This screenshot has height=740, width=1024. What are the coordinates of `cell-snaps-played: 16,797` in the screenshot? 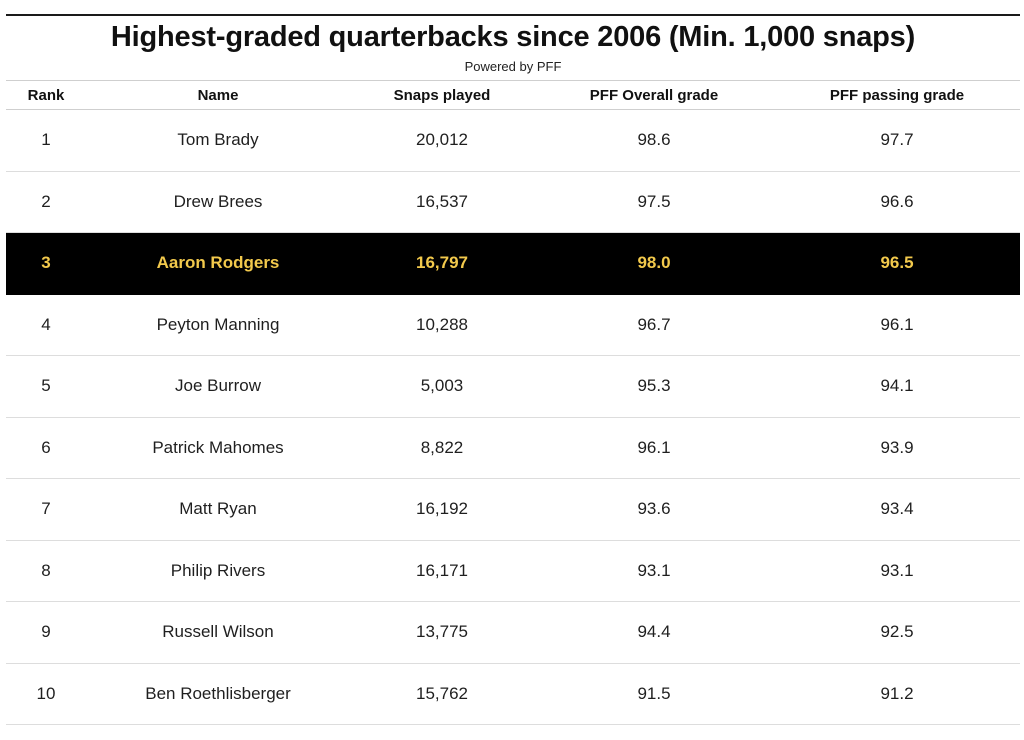 It's located at (442, 263).